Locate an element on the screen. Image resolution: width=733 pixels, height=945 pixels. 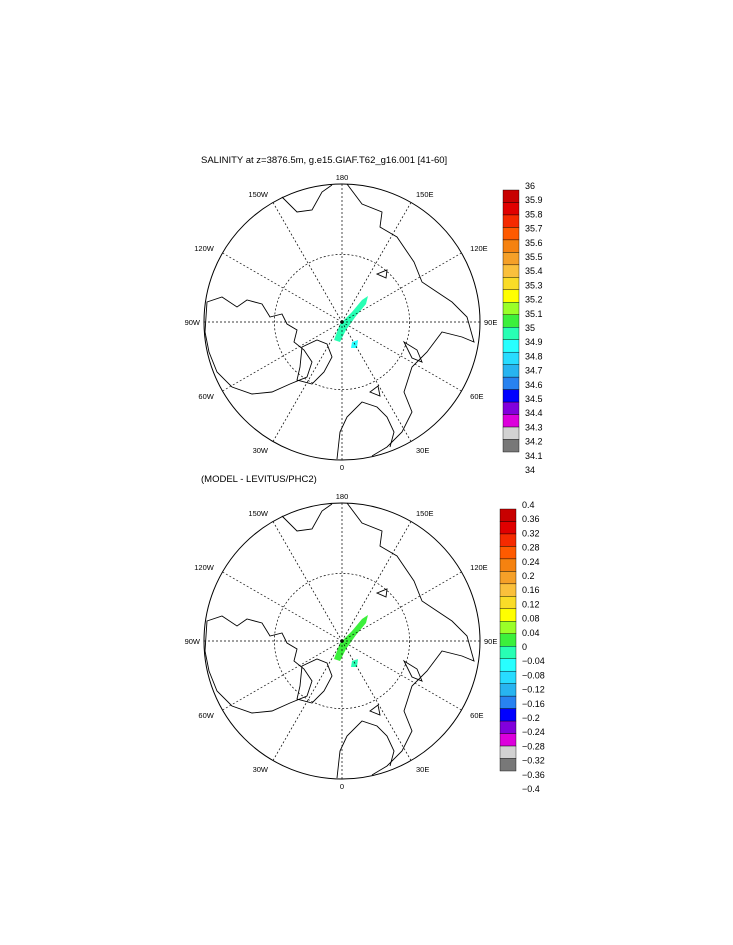
colorbar-label: −0.24 is located at coordinates (533, 732).